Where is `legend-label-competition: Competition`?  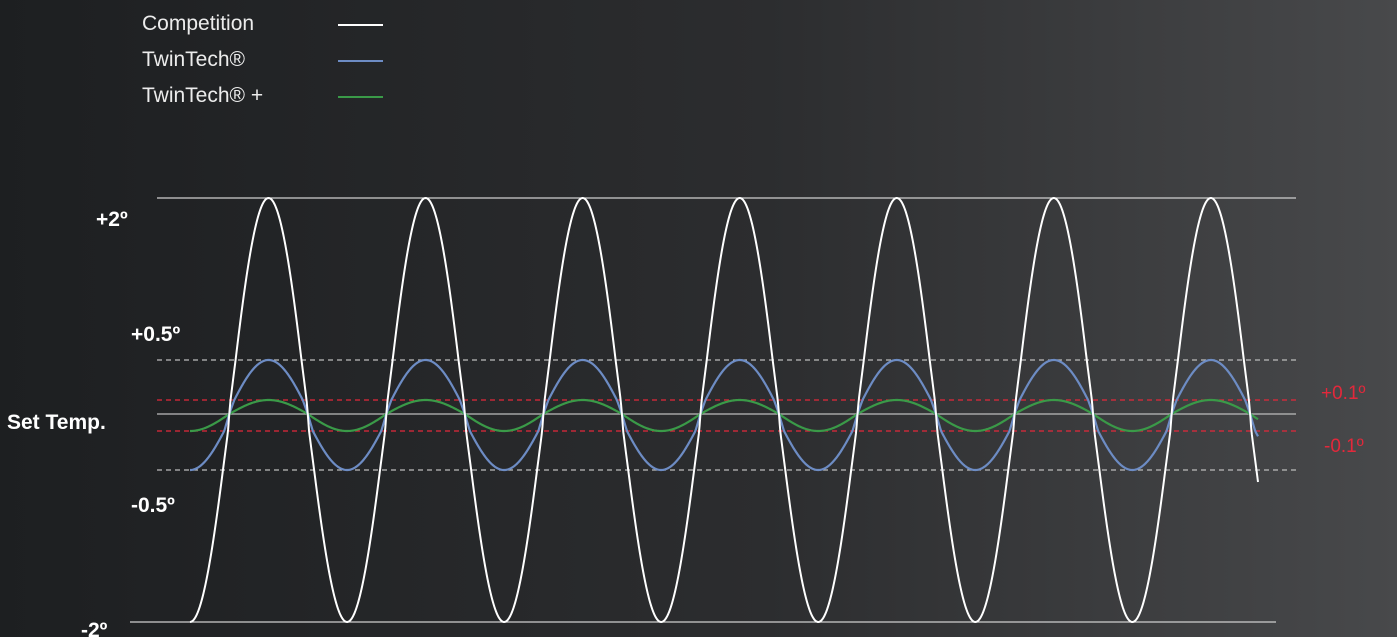
legend-label-competition: Competition is located at coordinates (198, 23).